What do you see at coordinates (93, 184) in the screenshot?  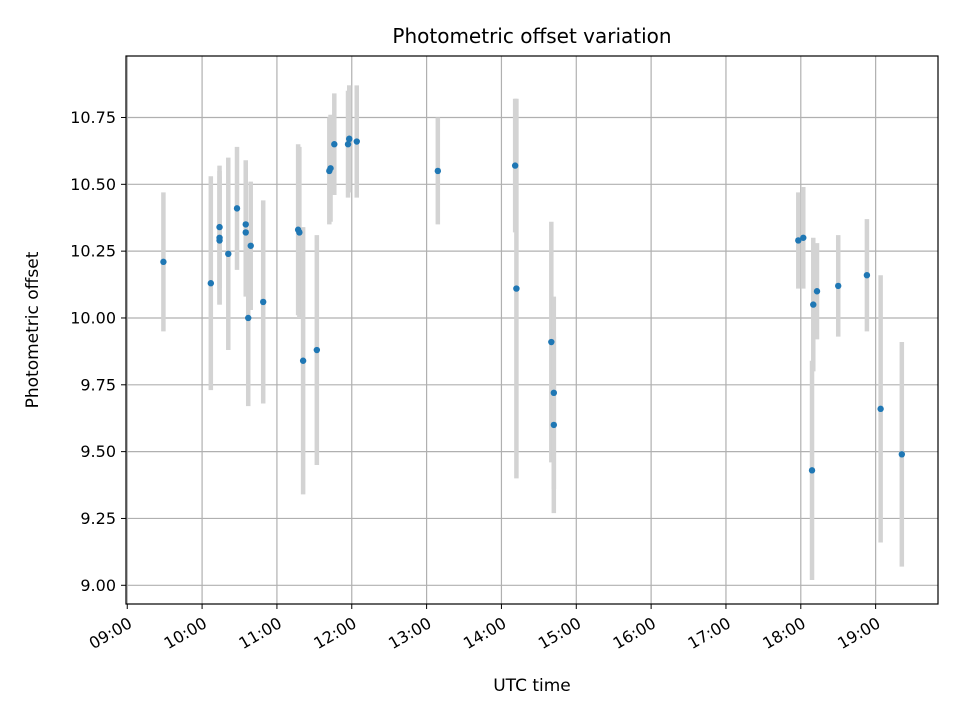 I see `y-tick-label: 10.50` at bounding box center [93, 184].